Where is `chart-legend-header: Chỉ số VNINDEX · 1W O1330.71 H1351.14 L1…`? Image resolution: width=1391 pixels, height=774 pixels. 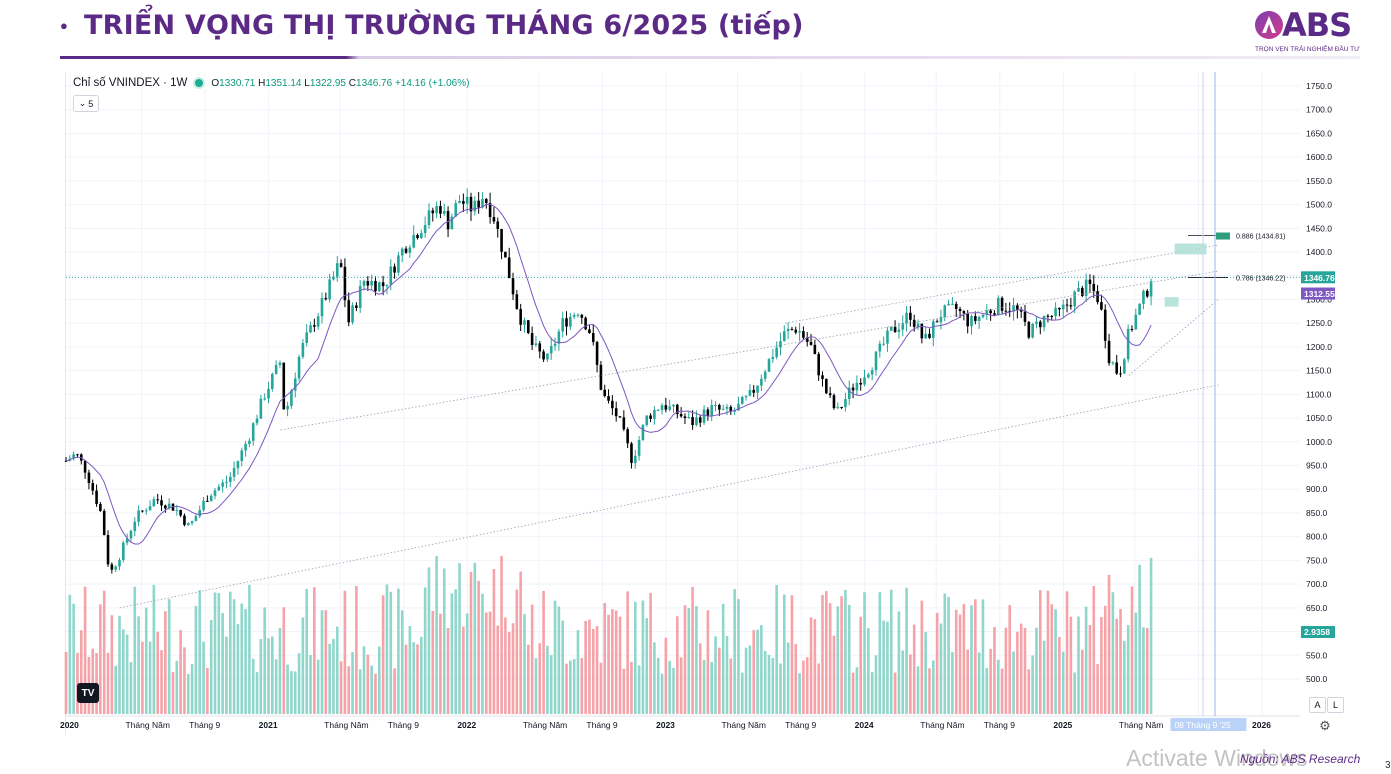
chart-legend-header: Chỉ số VNINDEX · 1W O1330.71 H1351.14 L1… is located at coordinates (271, 83).